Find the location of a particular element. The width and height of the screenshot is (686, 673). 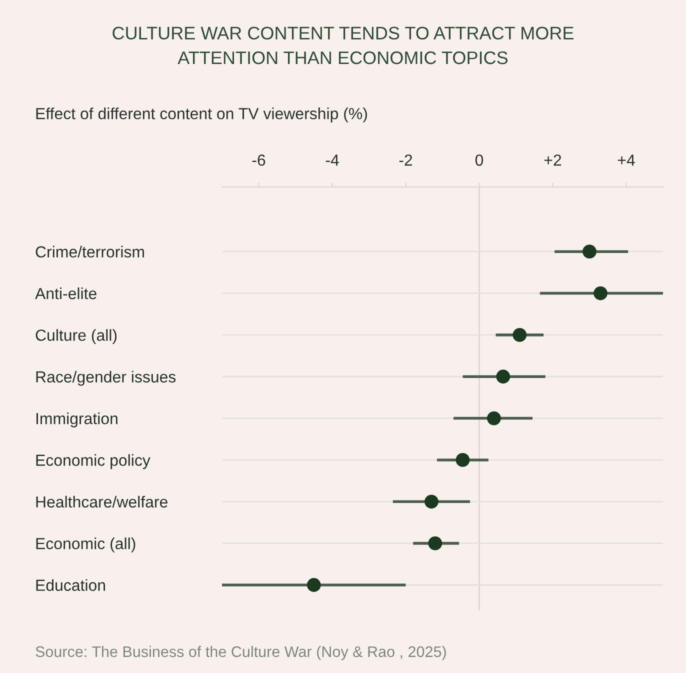

y-tick-label: Healthcare/welfare is located at coordinates (102, 502).